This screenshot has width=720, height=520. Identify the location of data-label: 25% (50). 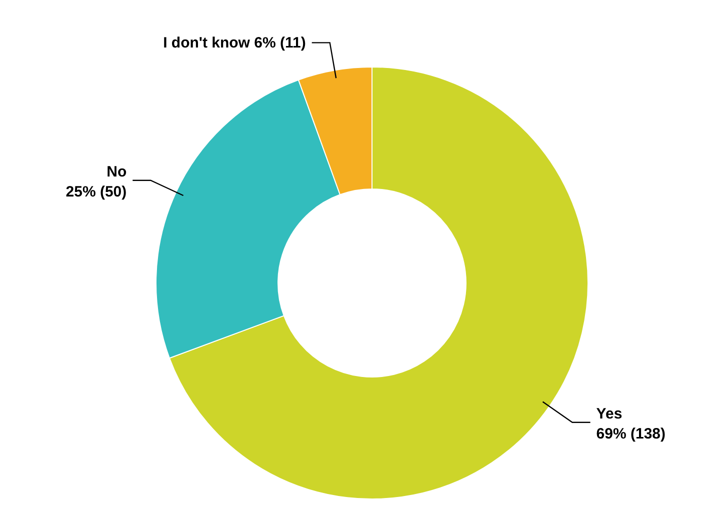
(96, 191).